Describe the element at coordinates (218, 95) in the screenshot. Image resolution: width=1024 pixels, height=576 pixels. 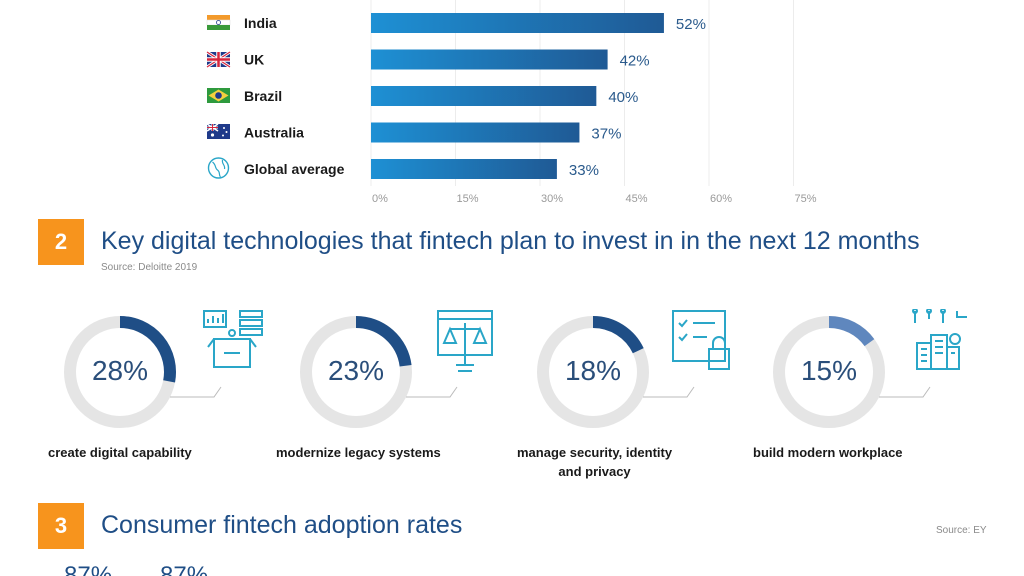
I see `brazil-flag-icon` at that location.